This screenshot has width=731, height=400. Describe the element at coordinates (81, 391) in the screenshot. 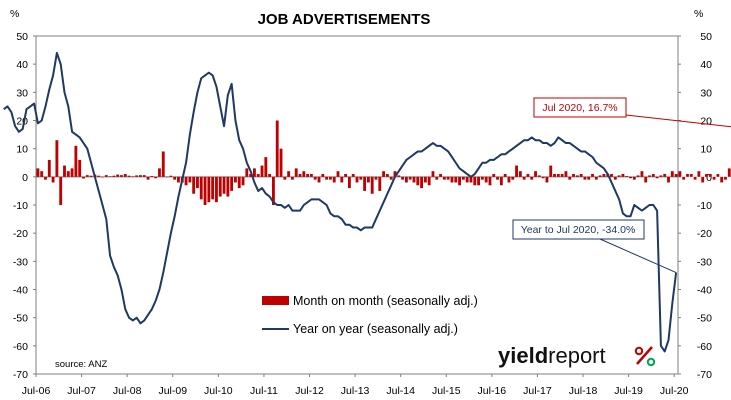

I see `x-tick-label: Jul-07` at that location.